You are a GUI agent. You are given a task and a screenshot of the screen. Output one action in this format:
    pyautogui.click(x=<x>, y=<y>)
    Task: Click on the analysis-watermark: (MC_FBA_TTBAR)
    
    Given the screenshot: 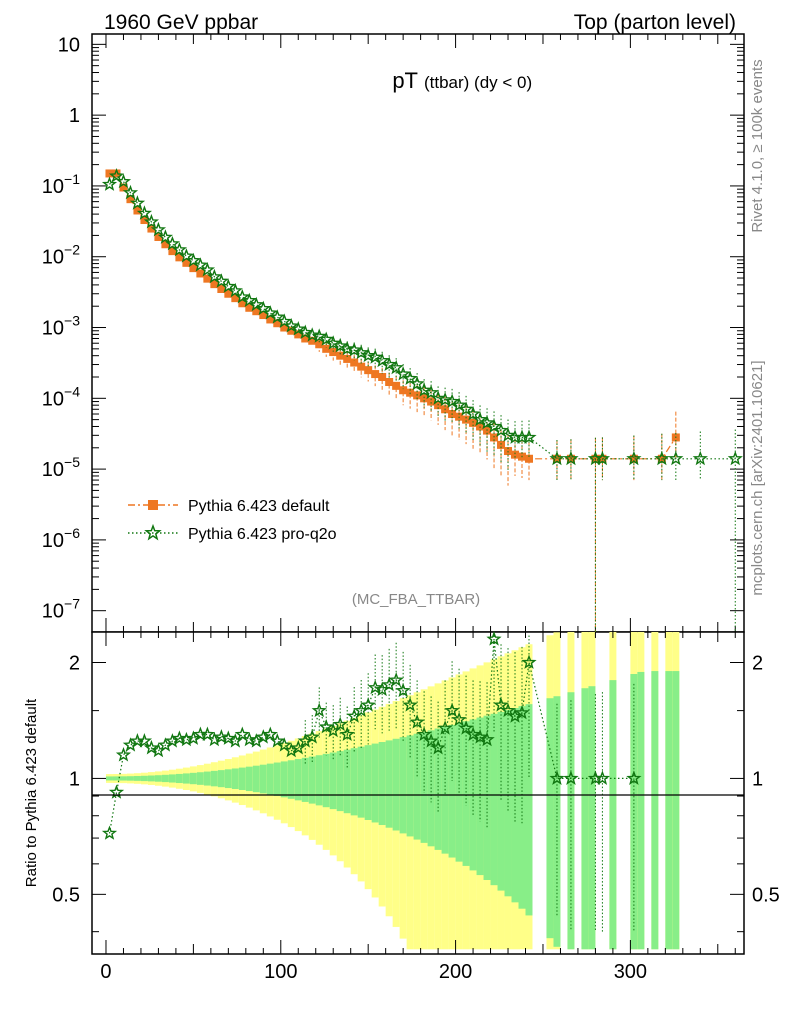 What is the action you would take?
    pyautogui.click(x=416, y=599)
    